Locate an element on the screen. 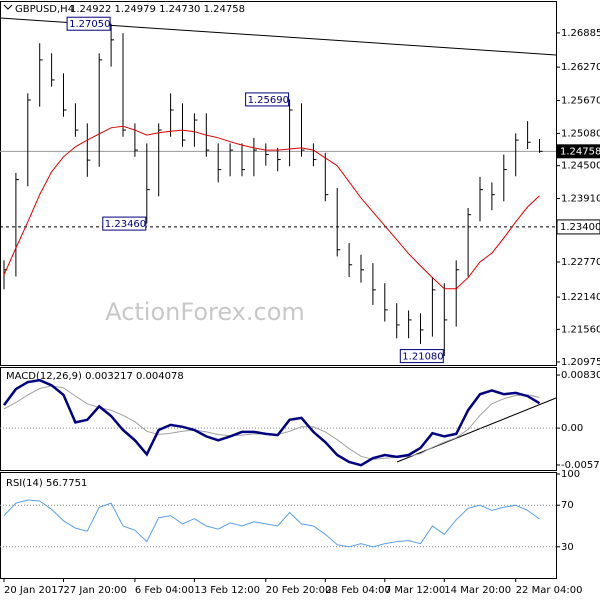  level-box is located at coordinates (578, 227).